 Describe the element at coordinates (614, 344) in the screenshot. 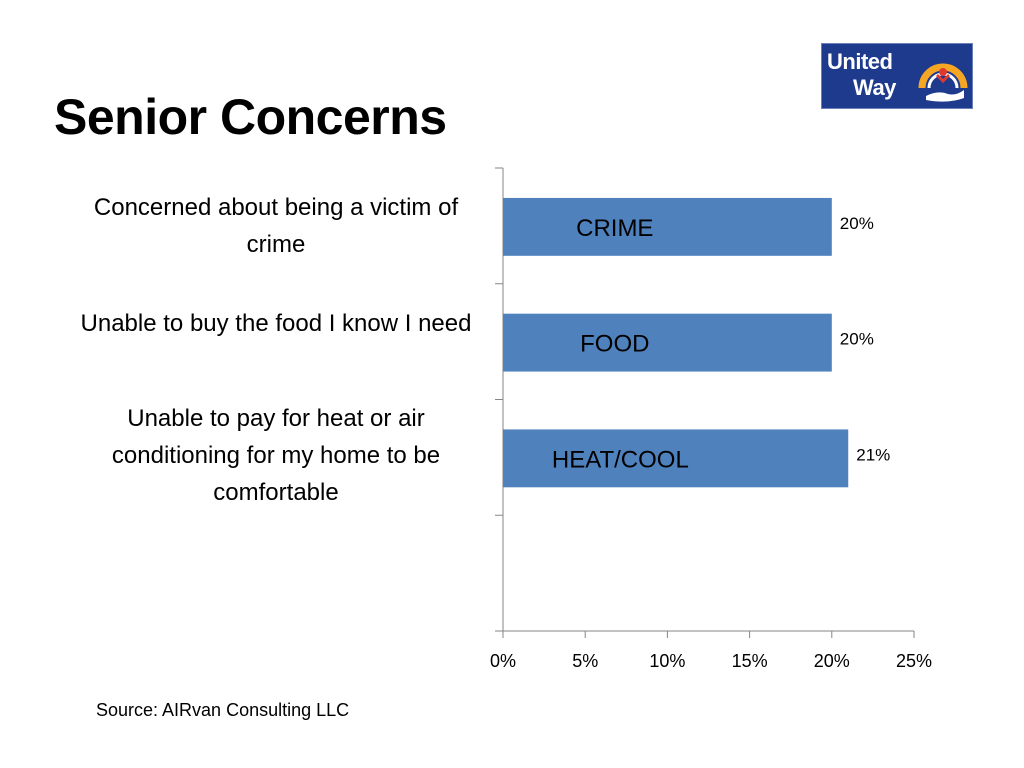

I see `bar-label: FOOD` at that location.